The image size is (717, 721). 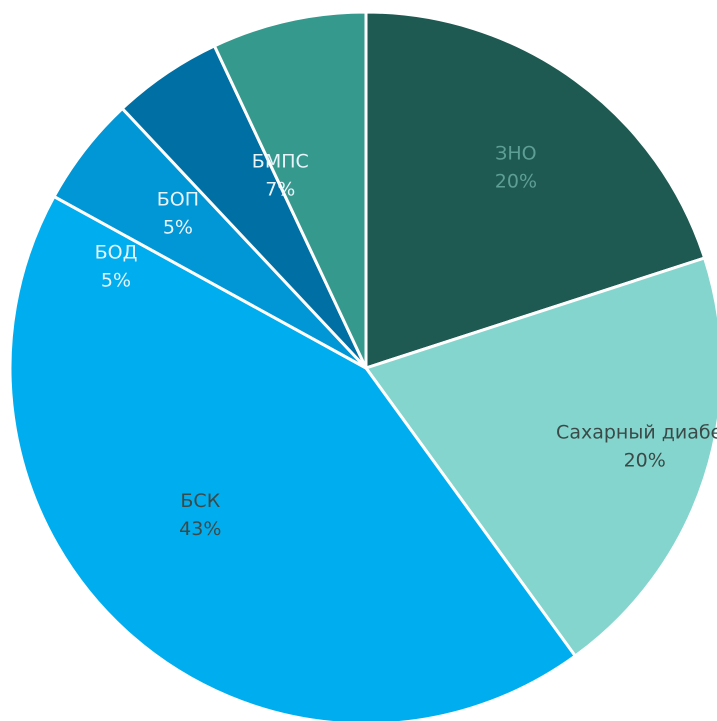 What do you see at coordinates (200, 529) in the screenshot?
I see `slice-percent-label: 43%` at bounding box center [200, 529].